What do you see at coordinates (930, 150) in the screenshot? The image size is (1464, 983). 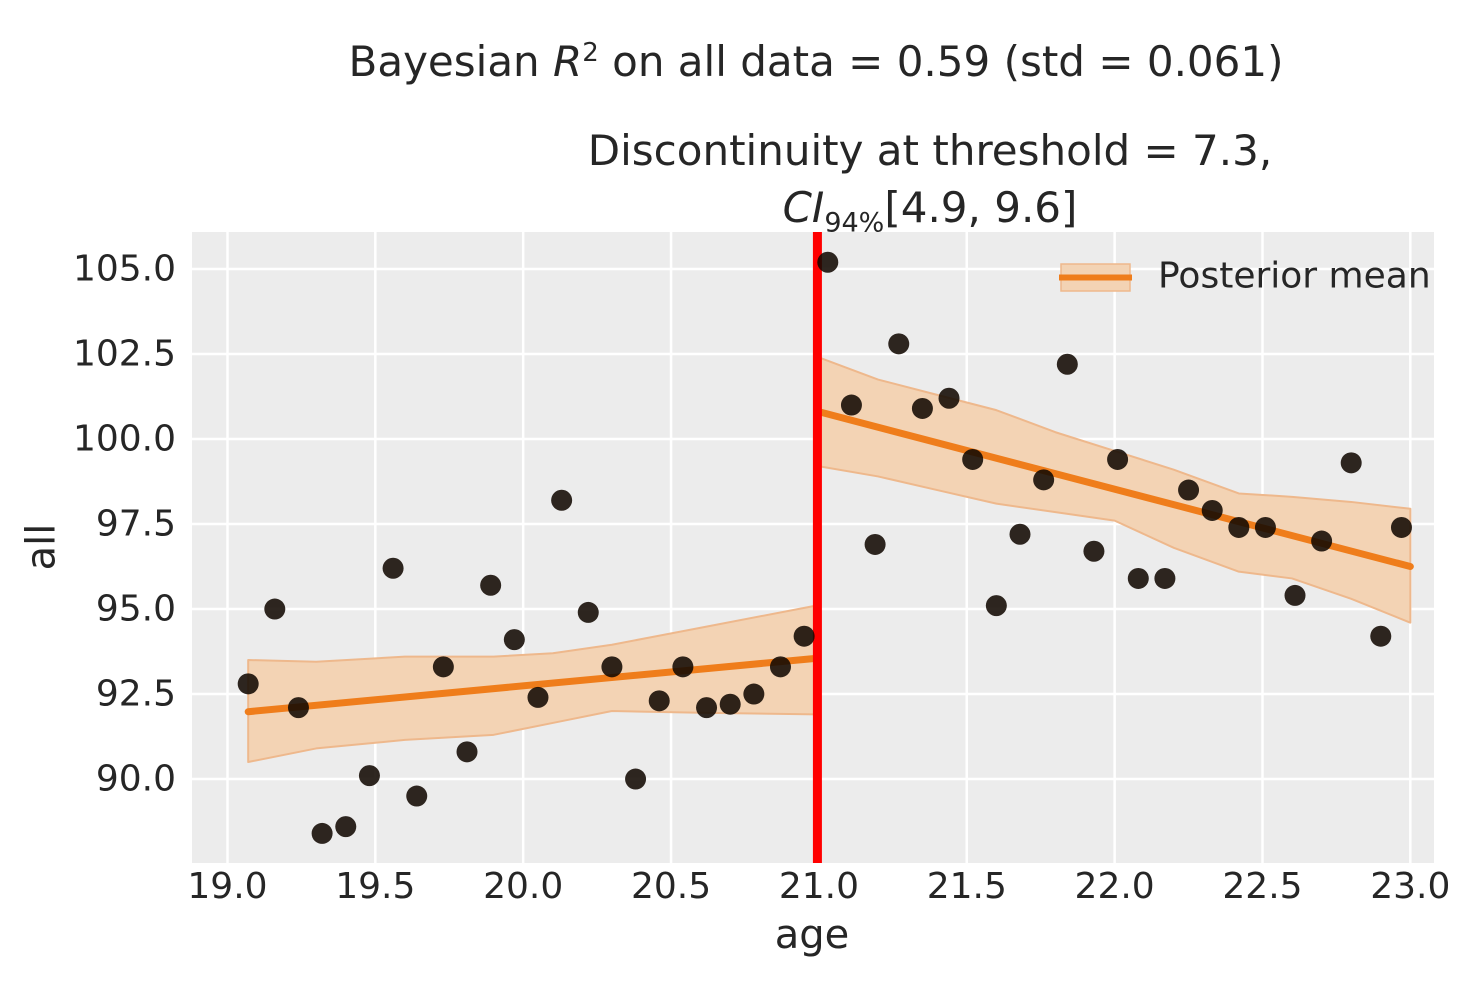 I see `subtitle-line1: Discontinuity at threshold = 7.3,` at bounding box center [930, 150].